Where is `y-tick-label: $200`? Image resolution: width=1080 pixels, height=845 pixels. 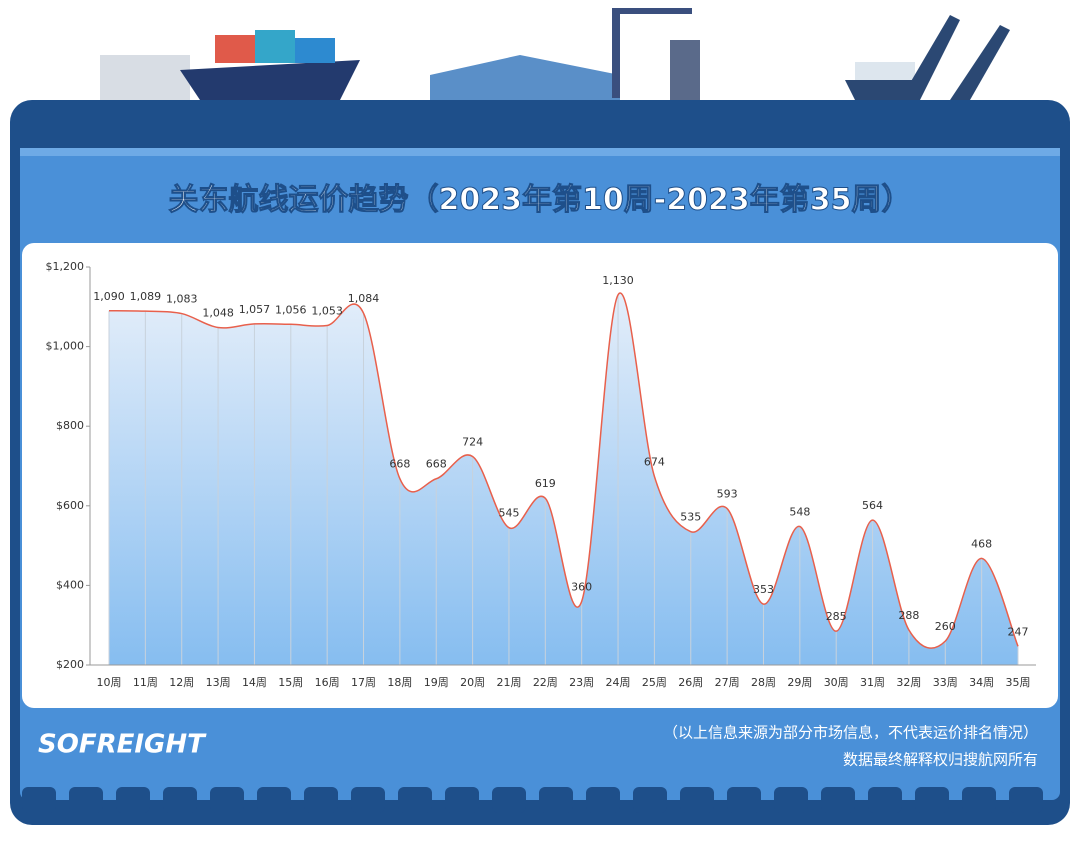 y-tick-label: $200 is located at coordinates (70, 664).